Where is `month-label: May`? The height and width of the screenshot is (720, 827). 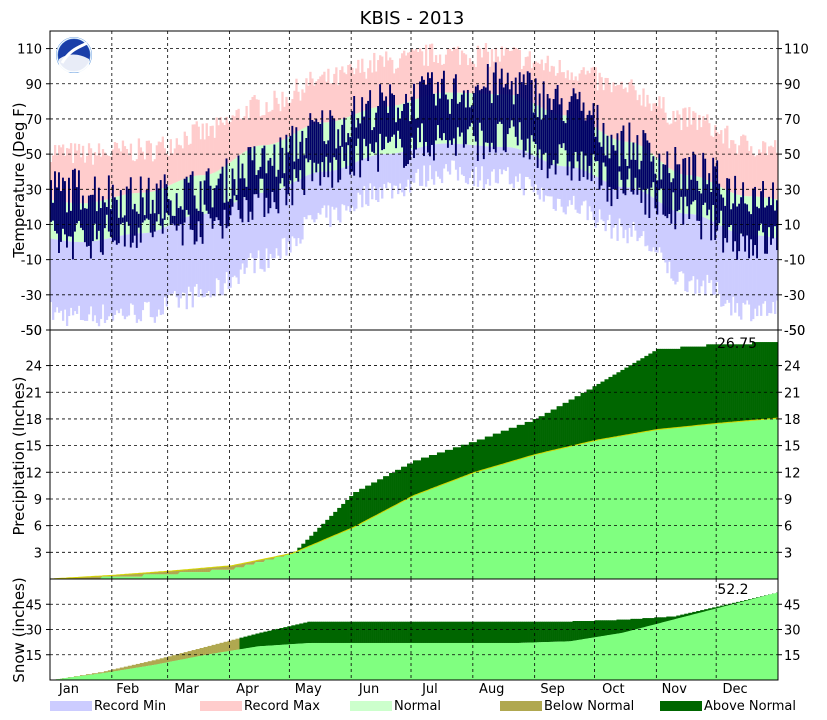
month-label: May is located at coordinates (308, 689).